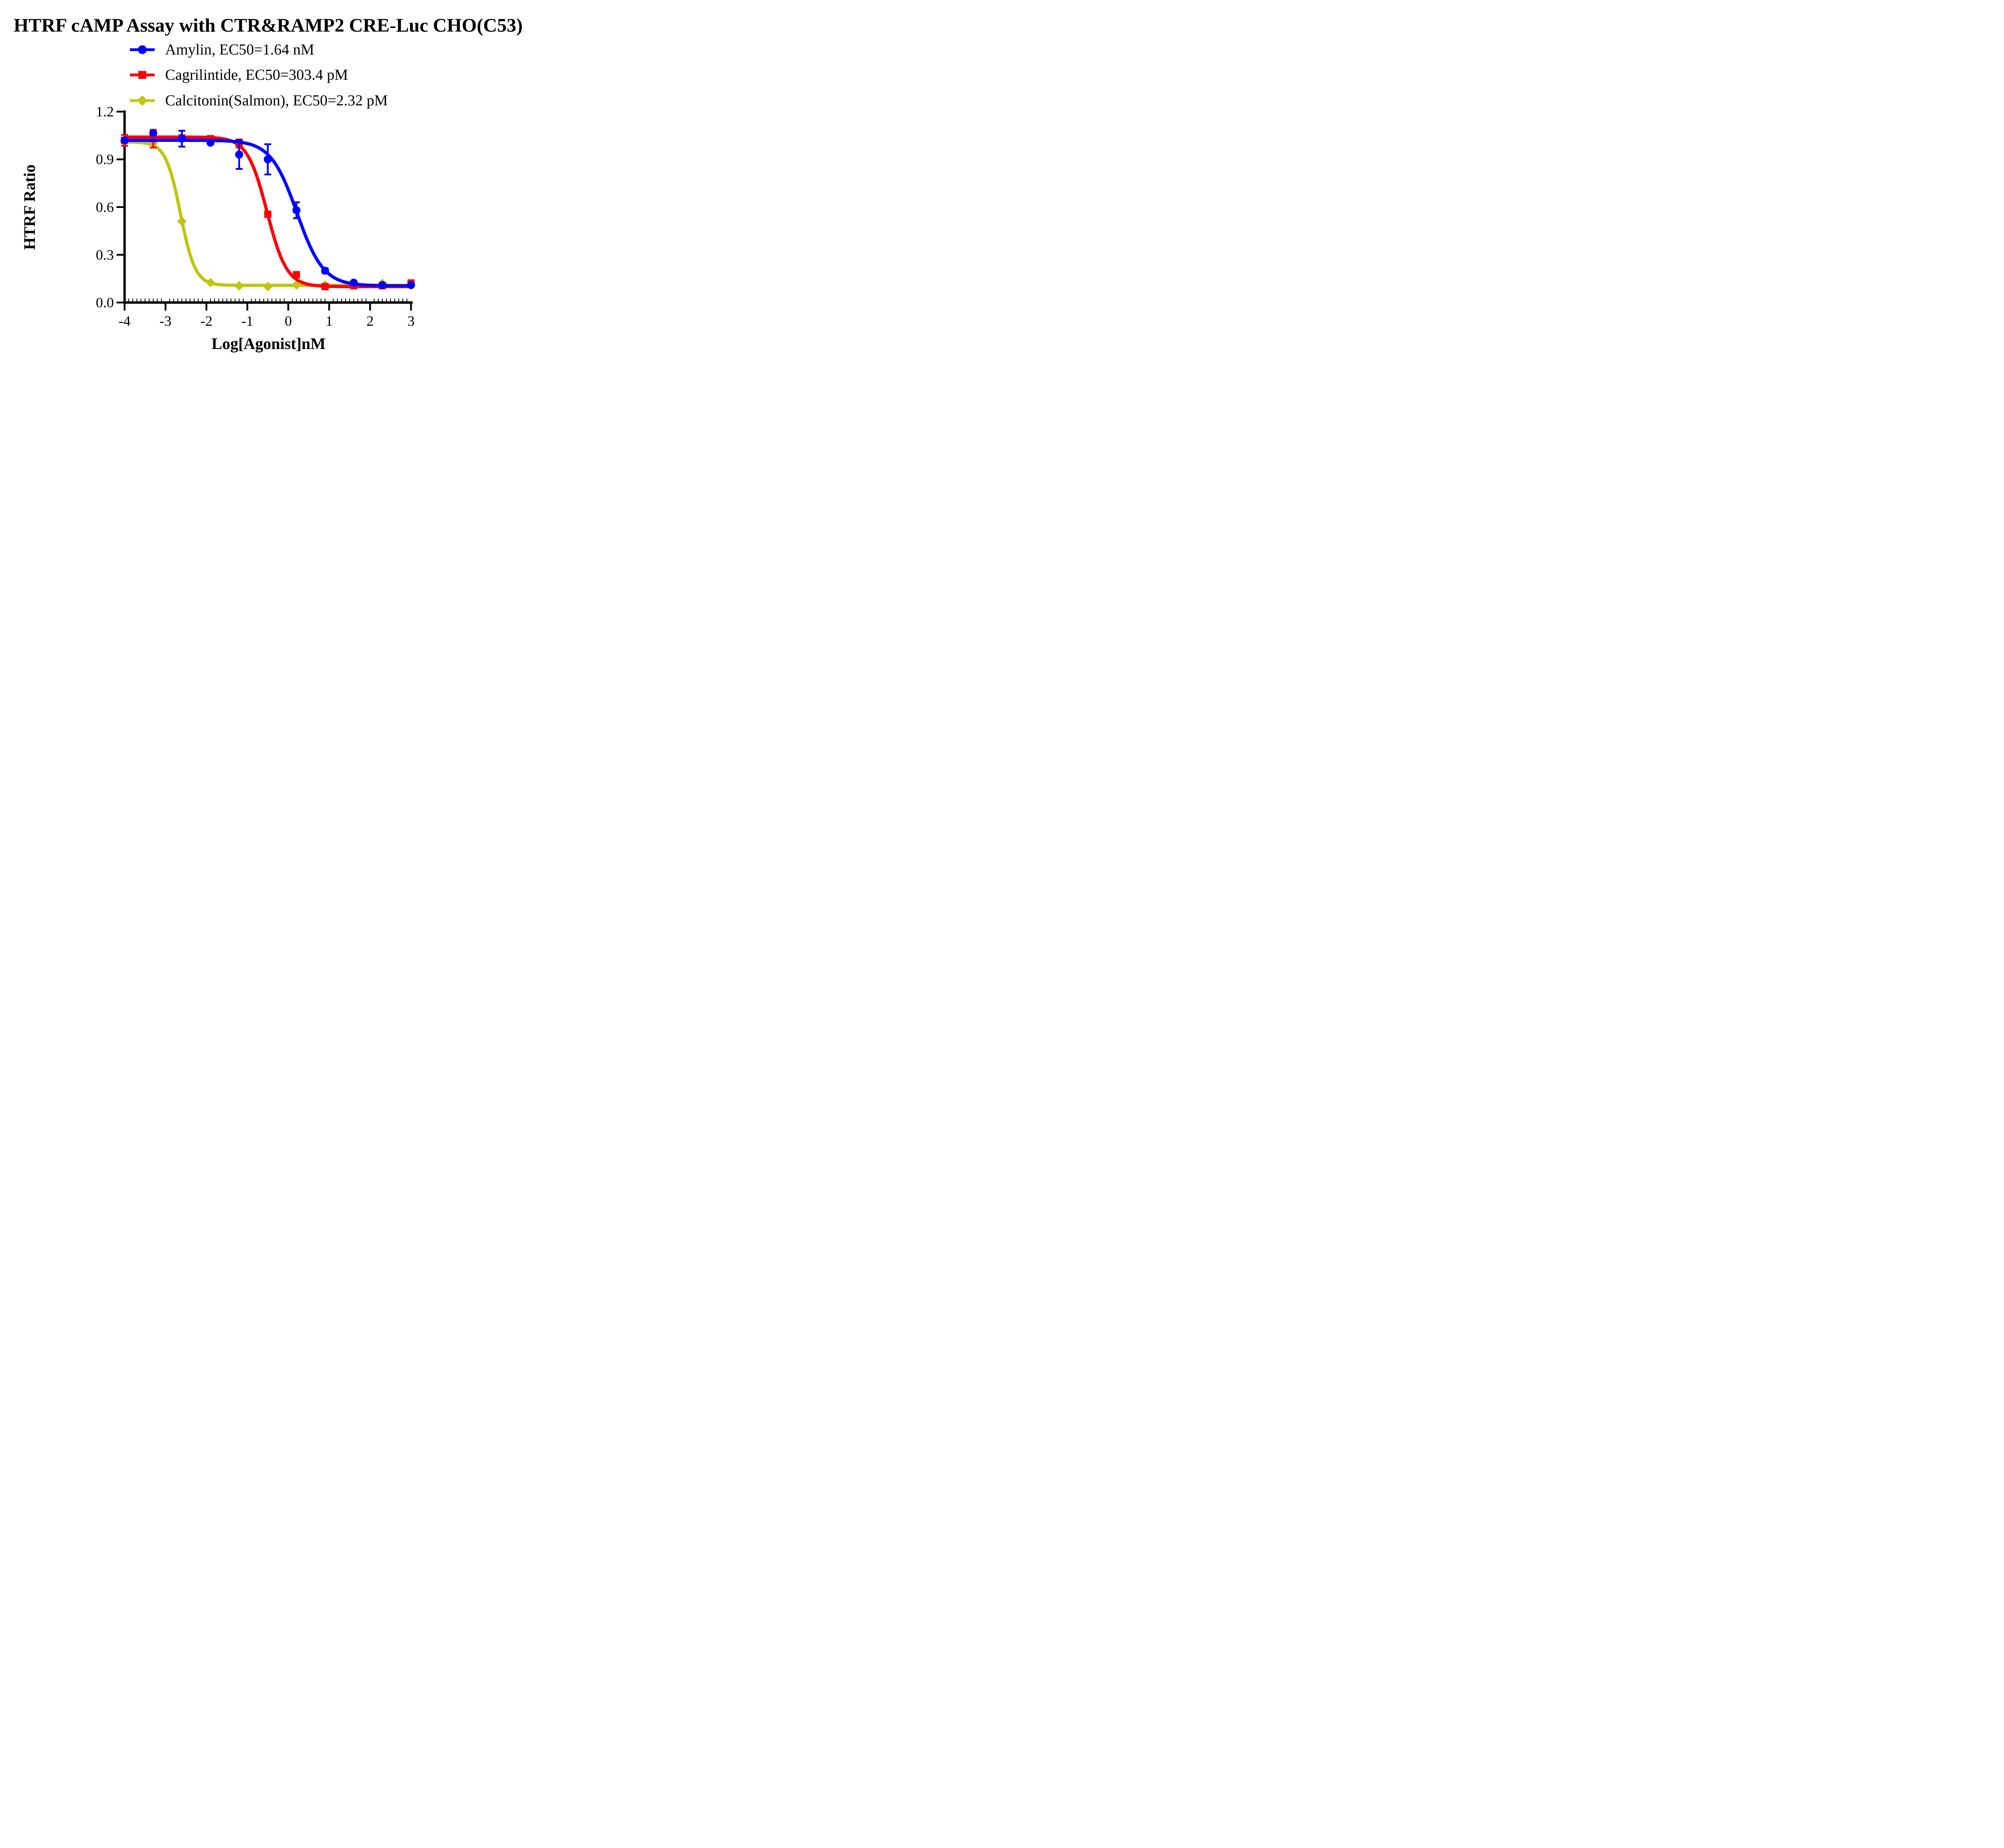 Image resolution: width=2004 pixels, height=1848 pixels. Describe the element at coordinates (256, 75) in the screenshot. I see `legend-label-cagrilintide: Cagrilintide, EC50=303.4 pM` at that location.